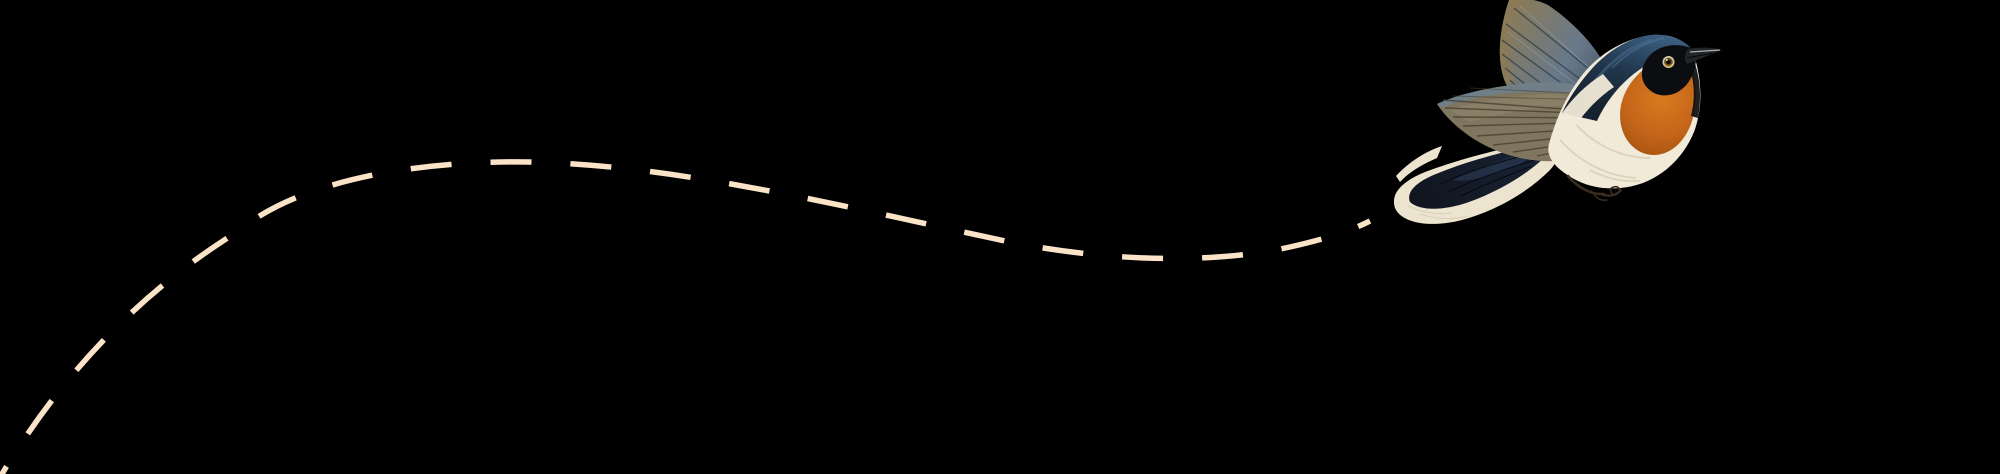 The height and width of the screenshot is (474, 2000). I want to click on far-wing-light-wash, so click(1523, 108).